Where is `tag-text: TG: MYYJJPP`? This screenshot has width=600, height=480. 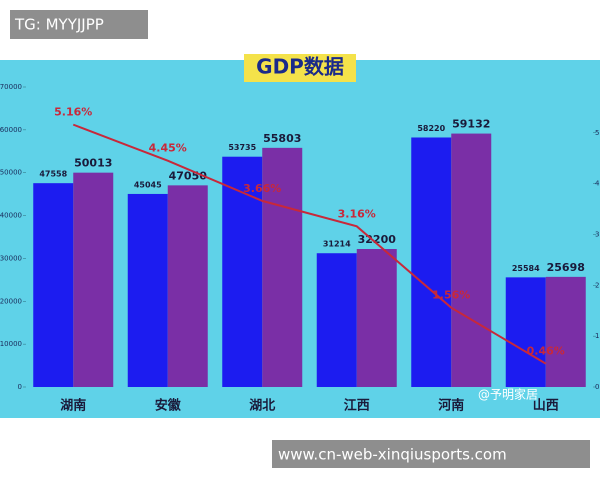 tag-text: TG: MYYJJPP is located at coordinates (59, 25).